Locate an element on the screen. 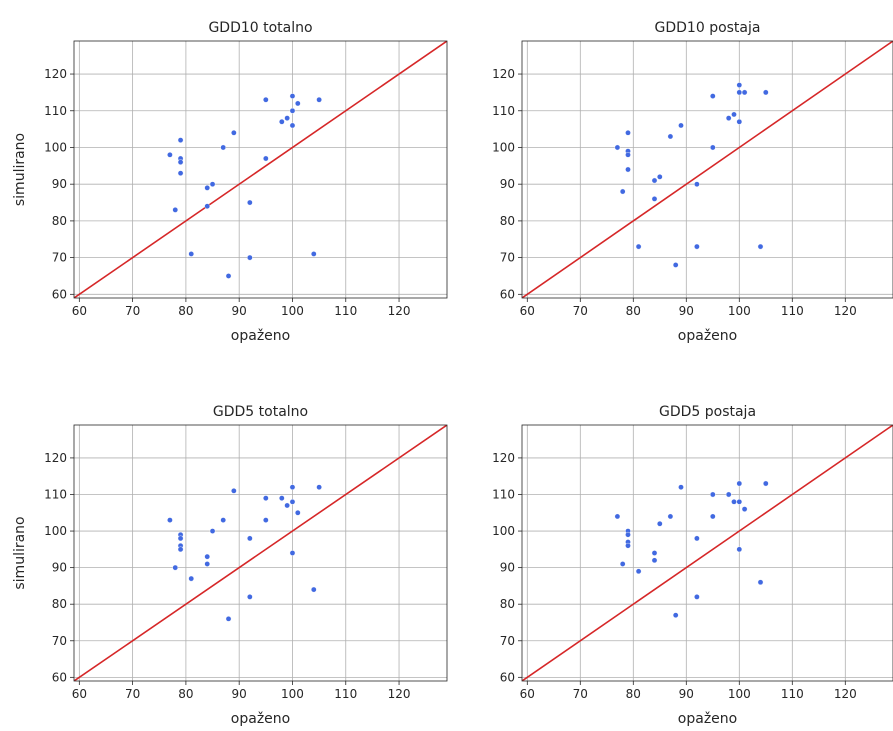 Image resolution: width=893 pixels, height=731 pixels. chart-title: GDD5 postaja is located at coordinates (707, 412).